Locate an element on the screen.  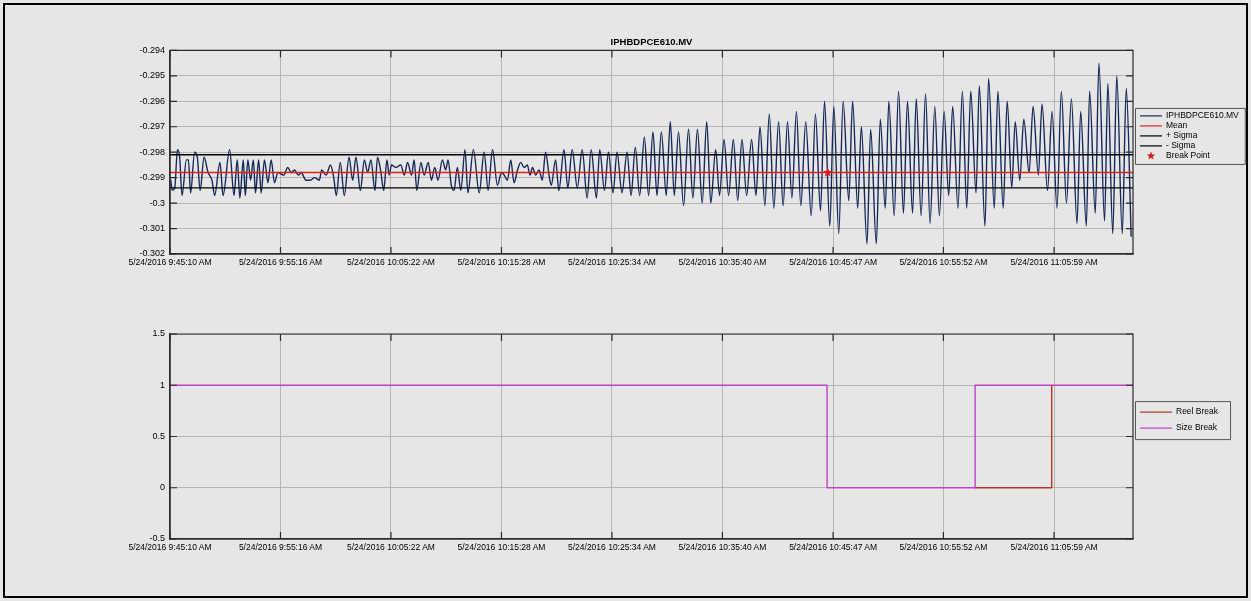
y-tick-label: -0.5 is located at coordinates (157, 538).